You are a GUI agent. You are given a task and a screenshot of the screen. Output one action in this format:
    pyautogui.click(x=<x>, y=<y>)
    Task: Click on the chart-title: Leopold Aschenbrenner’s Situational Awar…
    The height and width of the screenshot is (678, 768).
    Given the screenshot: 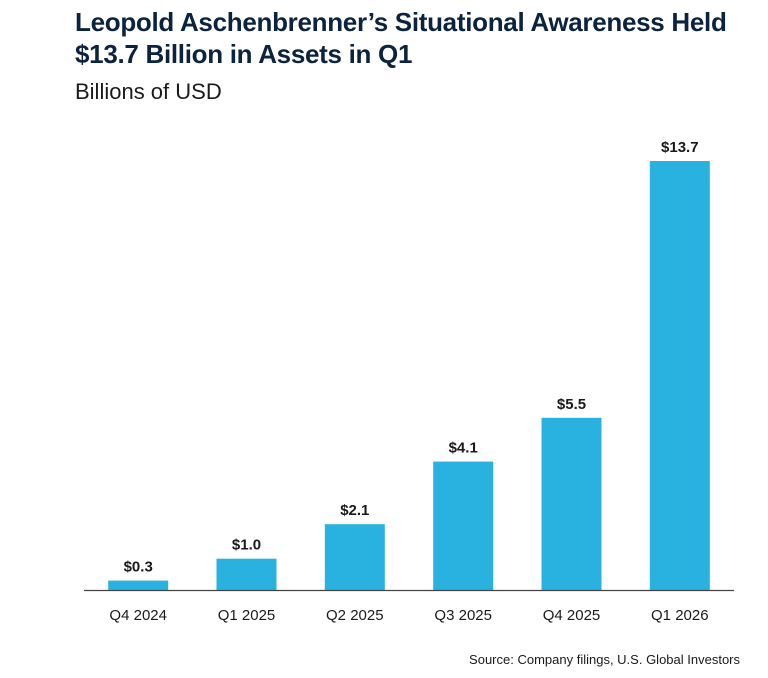 What is the action you would take?
    pyautogui.click(x=401, y=38)
    